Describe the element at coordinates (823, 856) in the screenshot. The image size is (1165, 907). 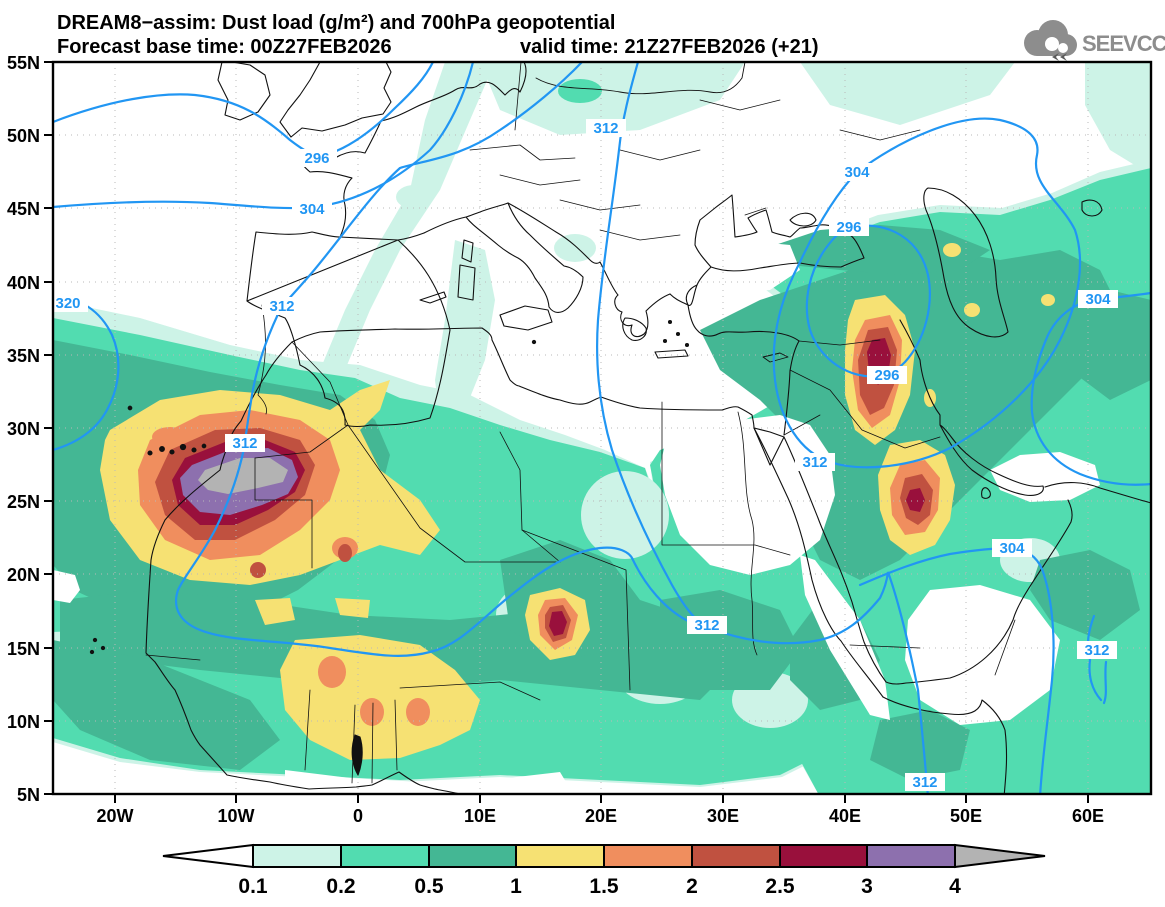
I see `colorbar-box-2.5` at that location.